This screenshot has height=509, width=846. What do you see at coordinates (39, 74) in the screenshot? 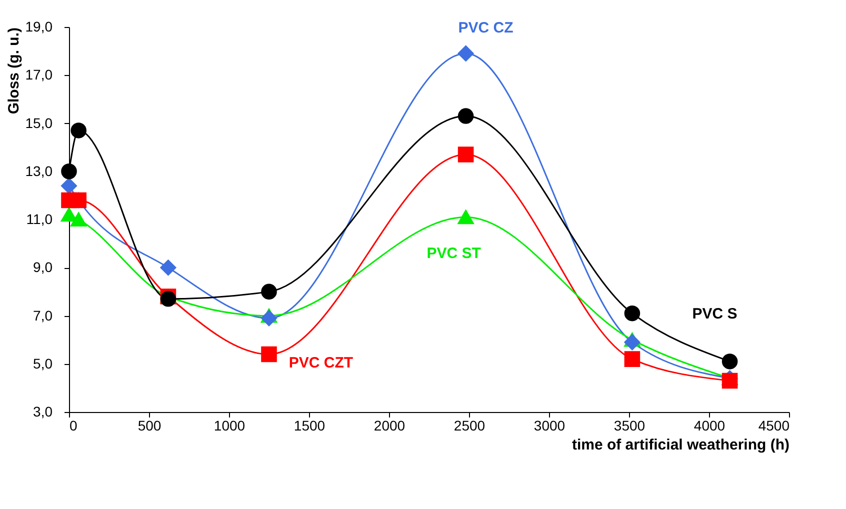
I see `y-tick-label: 17,0` at bounding box center [39, 74].